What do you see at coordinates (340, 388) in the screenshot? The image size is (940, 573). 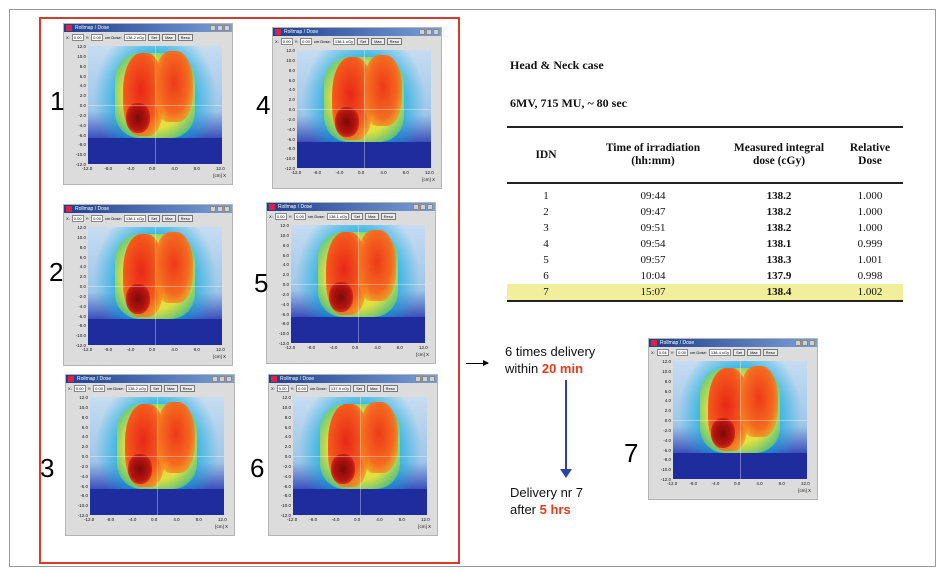 I see `dose-value-field: 137.9 cGy` at bounding box center [340, 388].